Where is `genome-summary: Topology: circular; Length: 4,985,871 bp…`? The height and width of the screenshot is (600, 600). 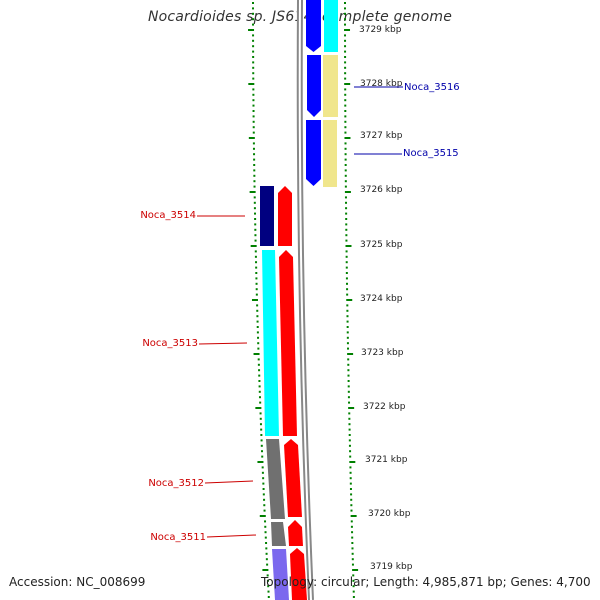 genome-summary: Topology: circular; Length: 4,985,871 bp… is located at coordinates (426, 582).